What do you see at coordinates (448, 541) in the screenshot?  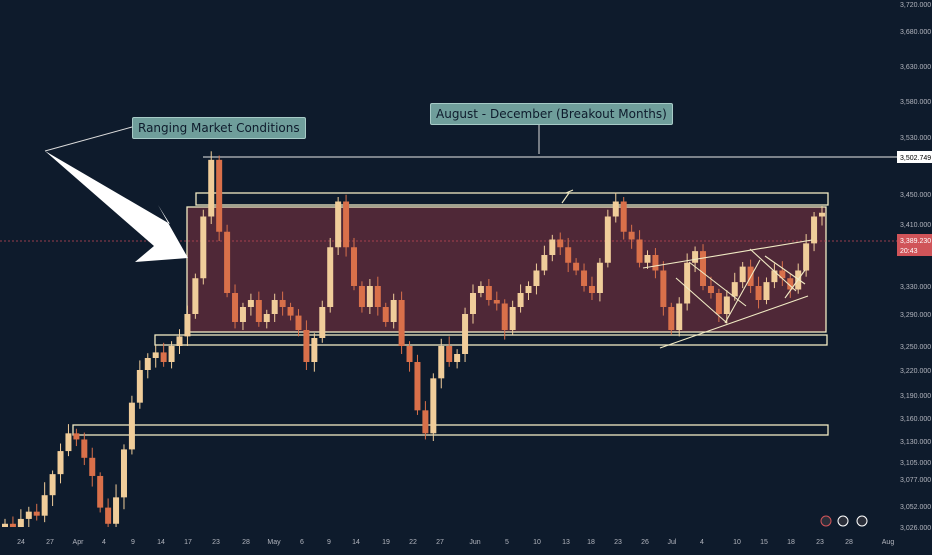 I see `x-axis-panel` at bounding box center [448, 541].